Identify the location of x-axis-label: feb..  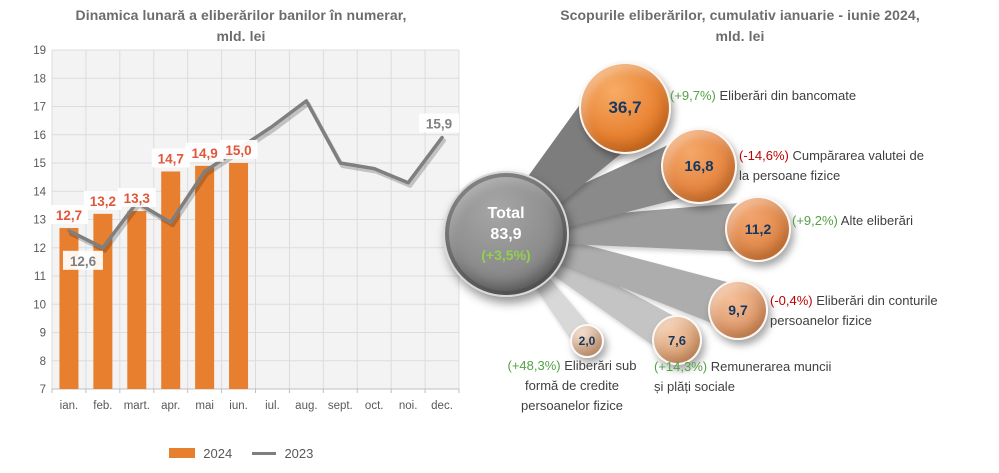
(102, 406).